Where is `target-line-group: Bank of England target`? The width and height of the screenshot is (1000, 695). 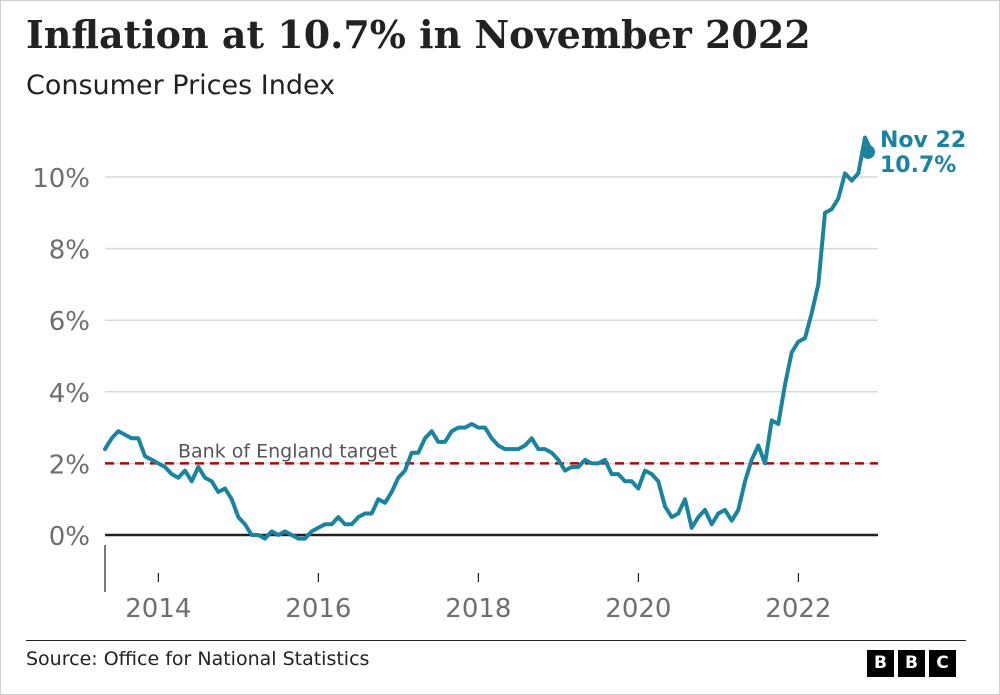
target-line-group: Bank of England target is located at coordinates (491, 452).